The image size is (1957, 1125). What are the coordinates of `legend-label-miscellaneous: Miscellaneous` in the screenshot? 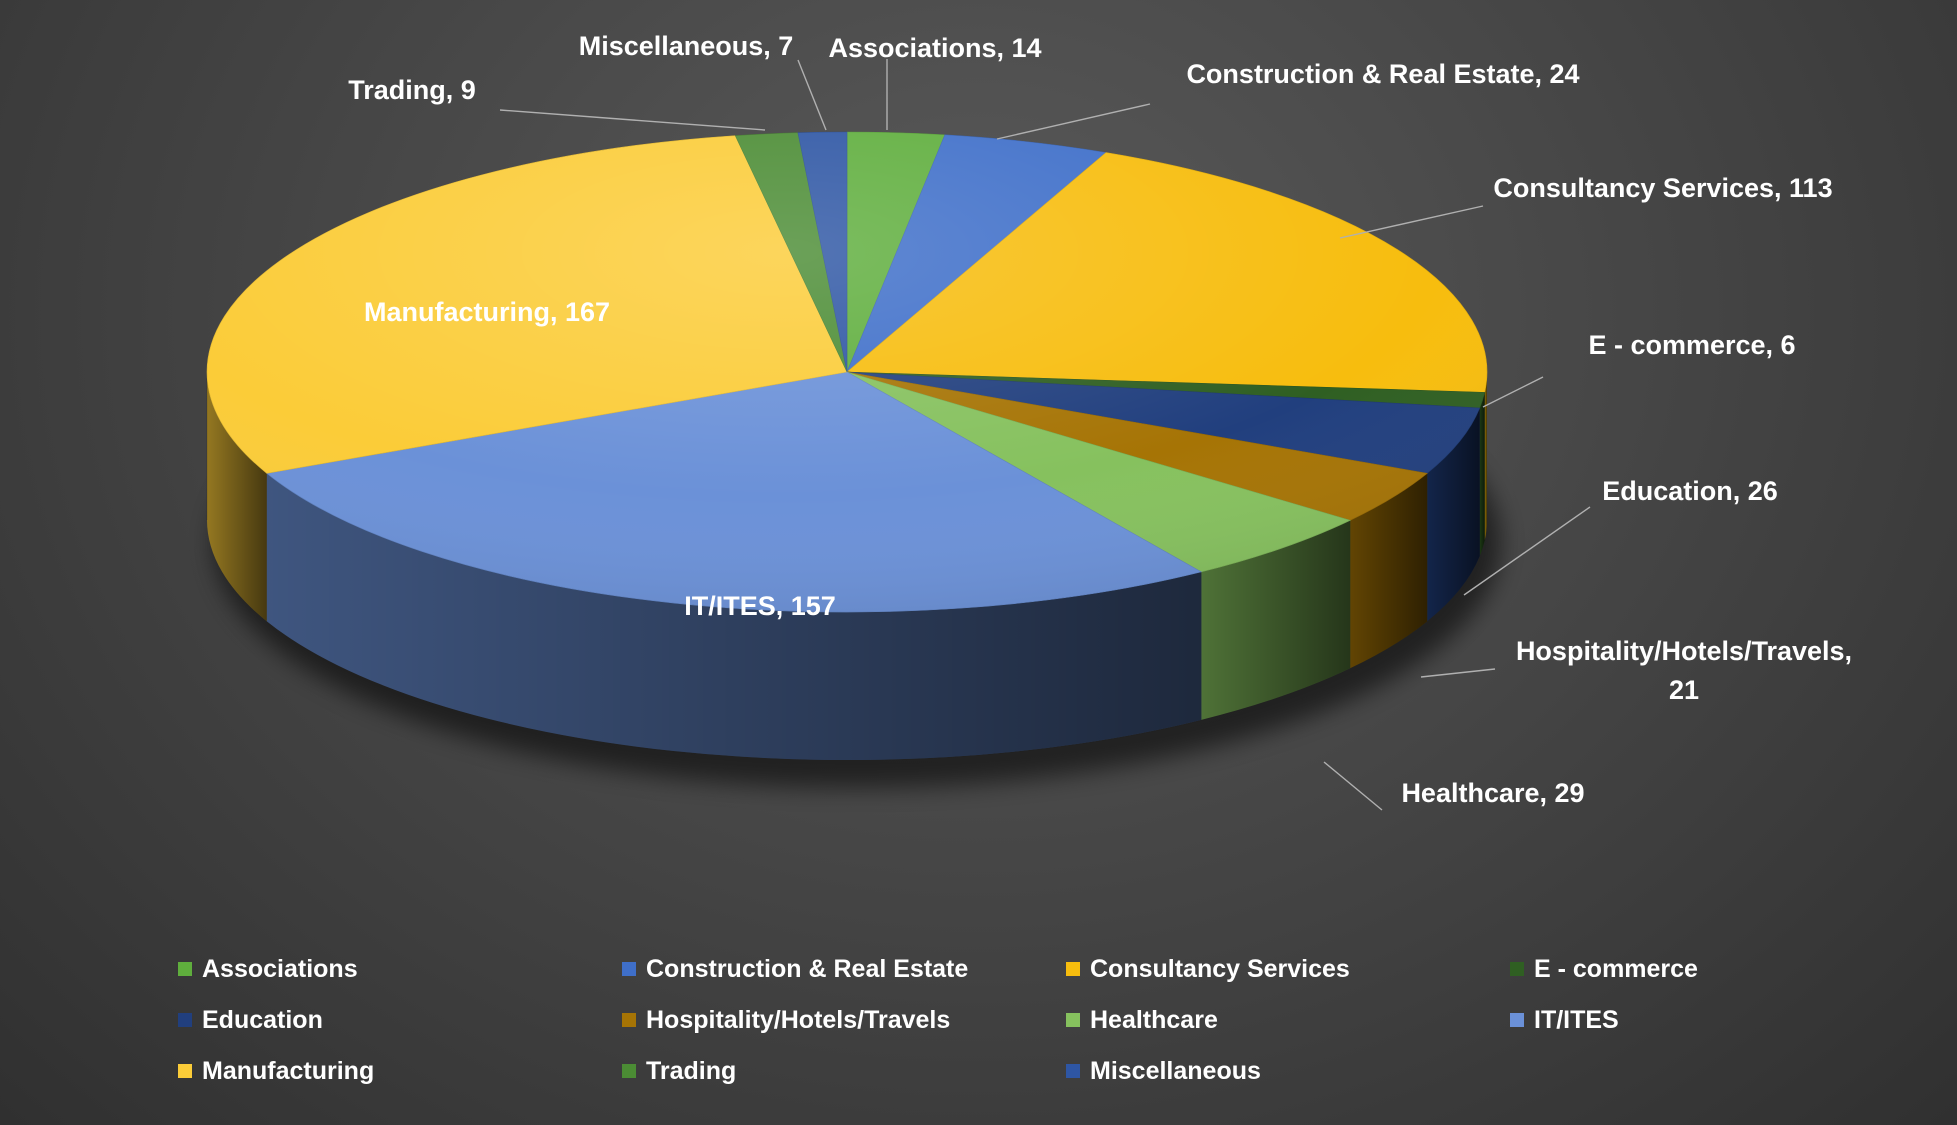 It's located at (1175, 1070).